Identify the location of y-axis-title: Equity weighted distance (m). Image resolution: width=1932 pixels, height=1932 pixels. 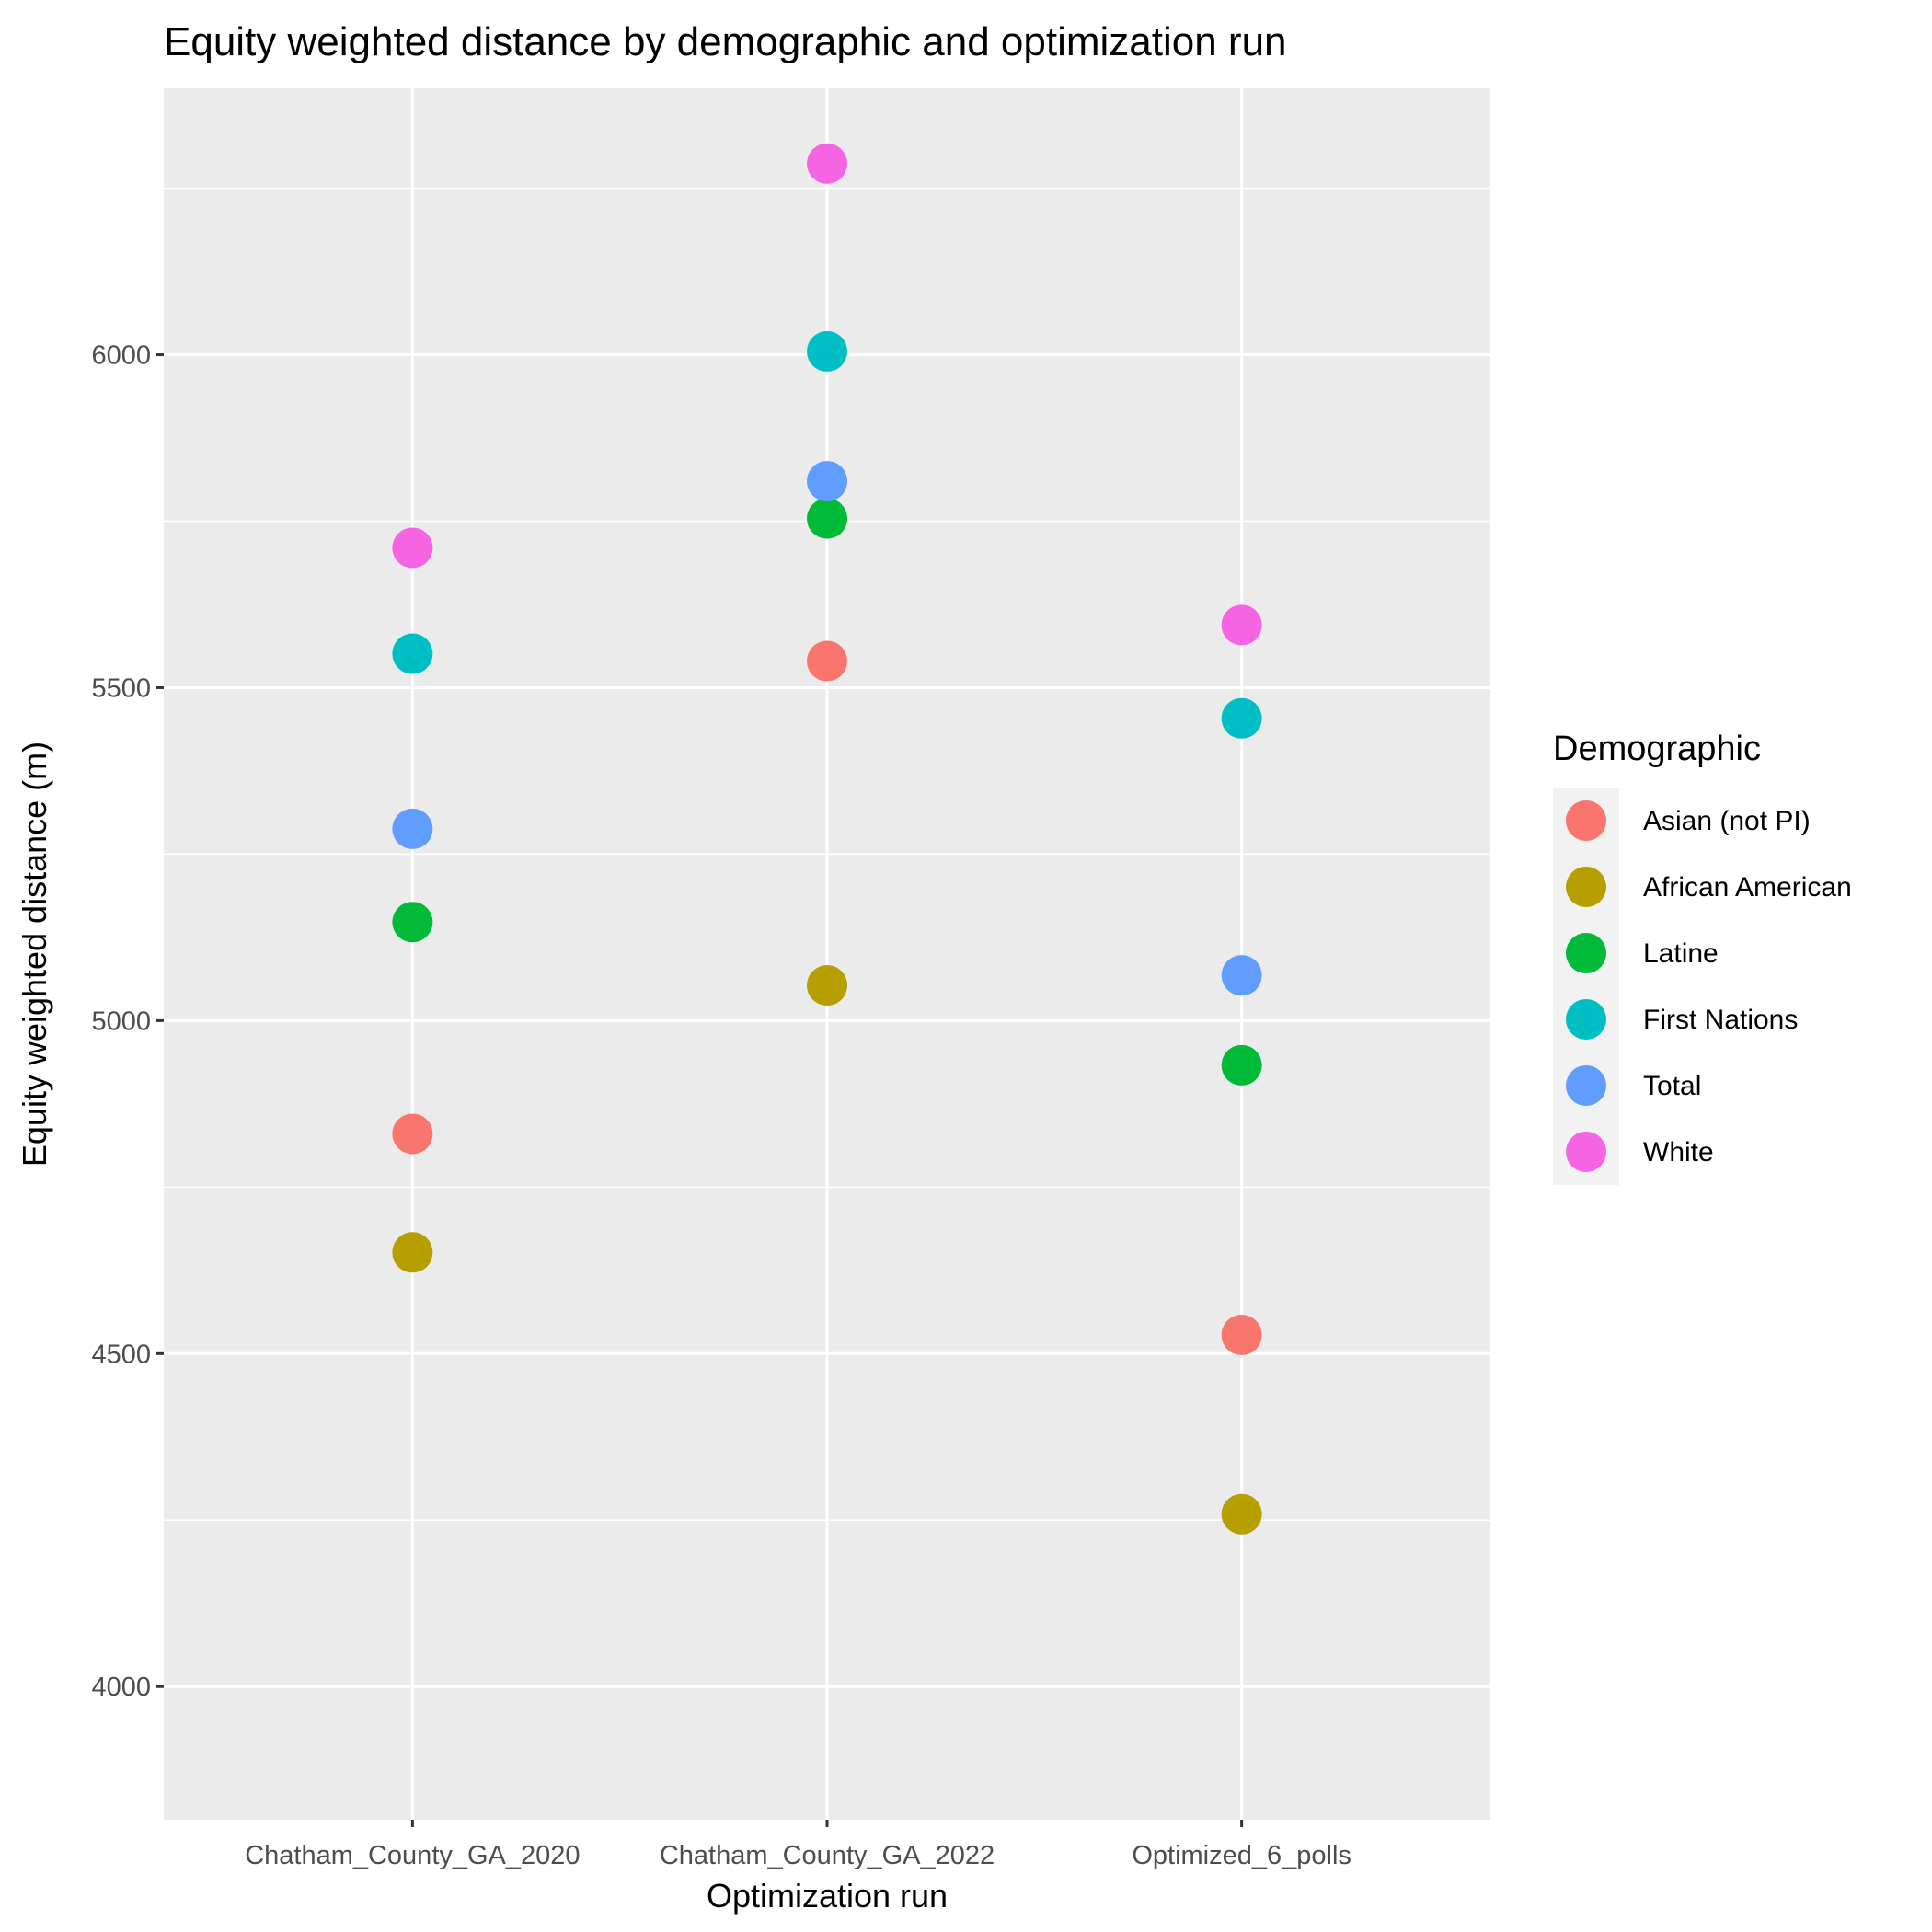
(34, 954).